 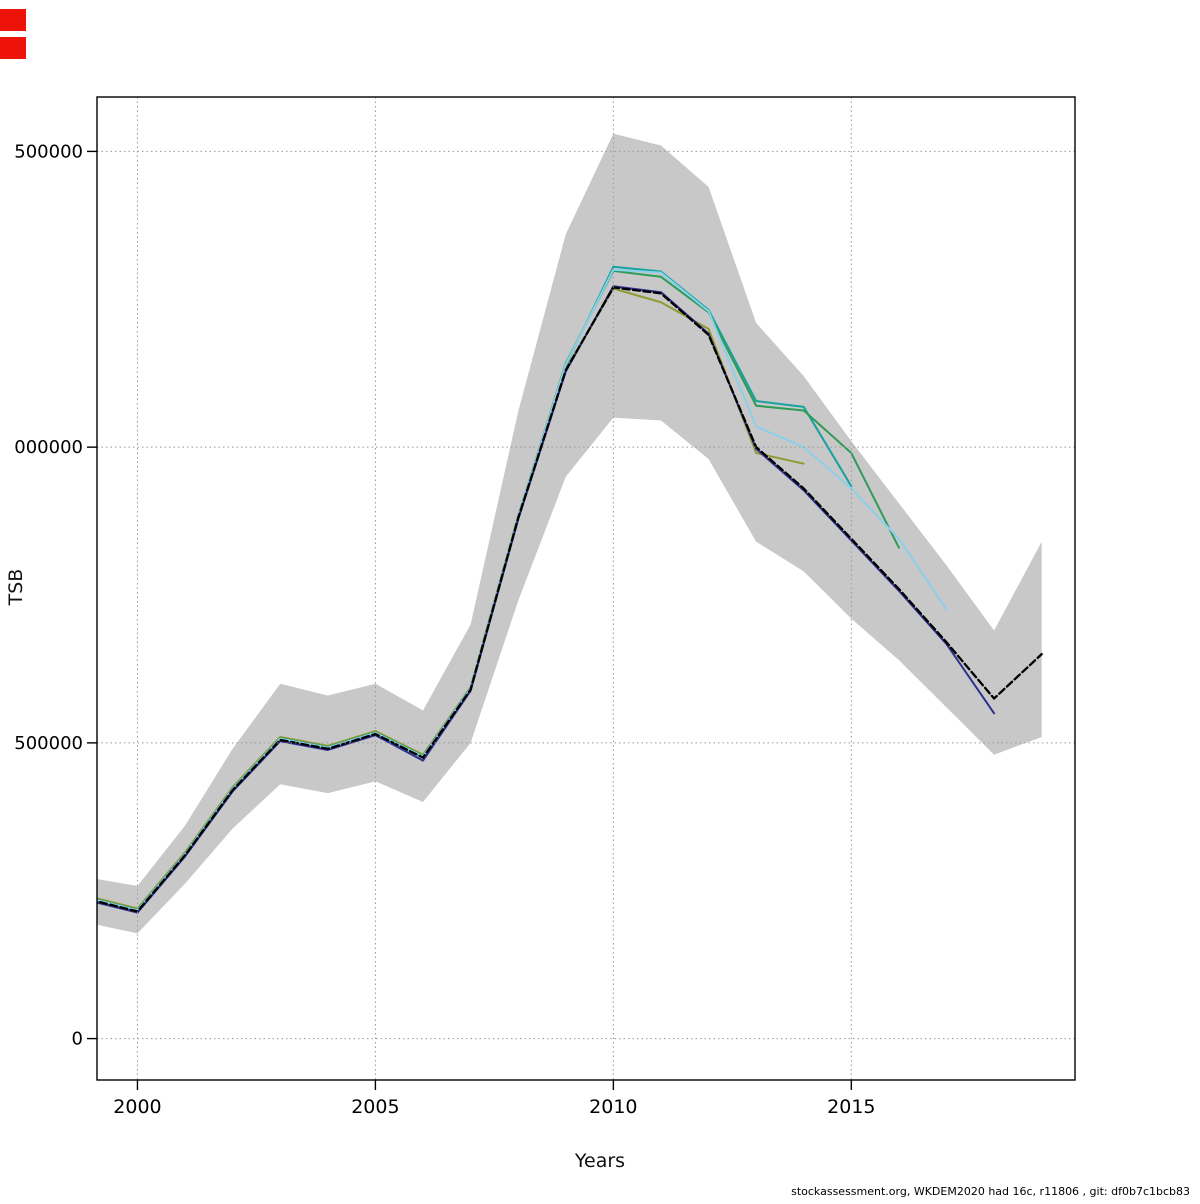 I want to click on x-tick-label: 2010, so click(x=613, y=1107).